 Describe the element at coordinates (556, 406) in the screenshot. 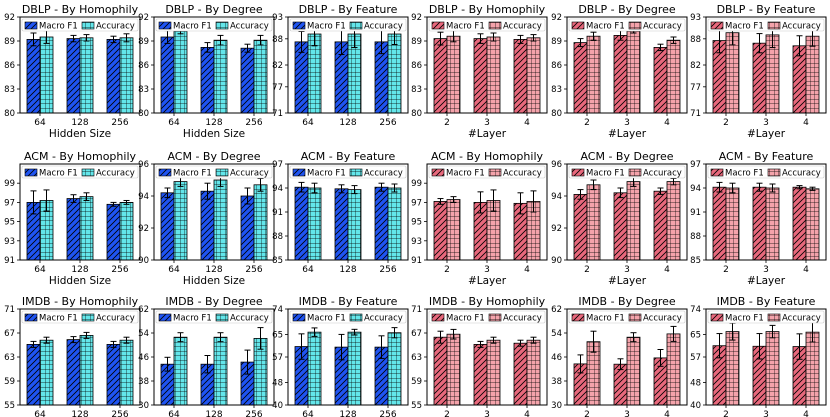

I see `y-tick-label: 30` at that location.